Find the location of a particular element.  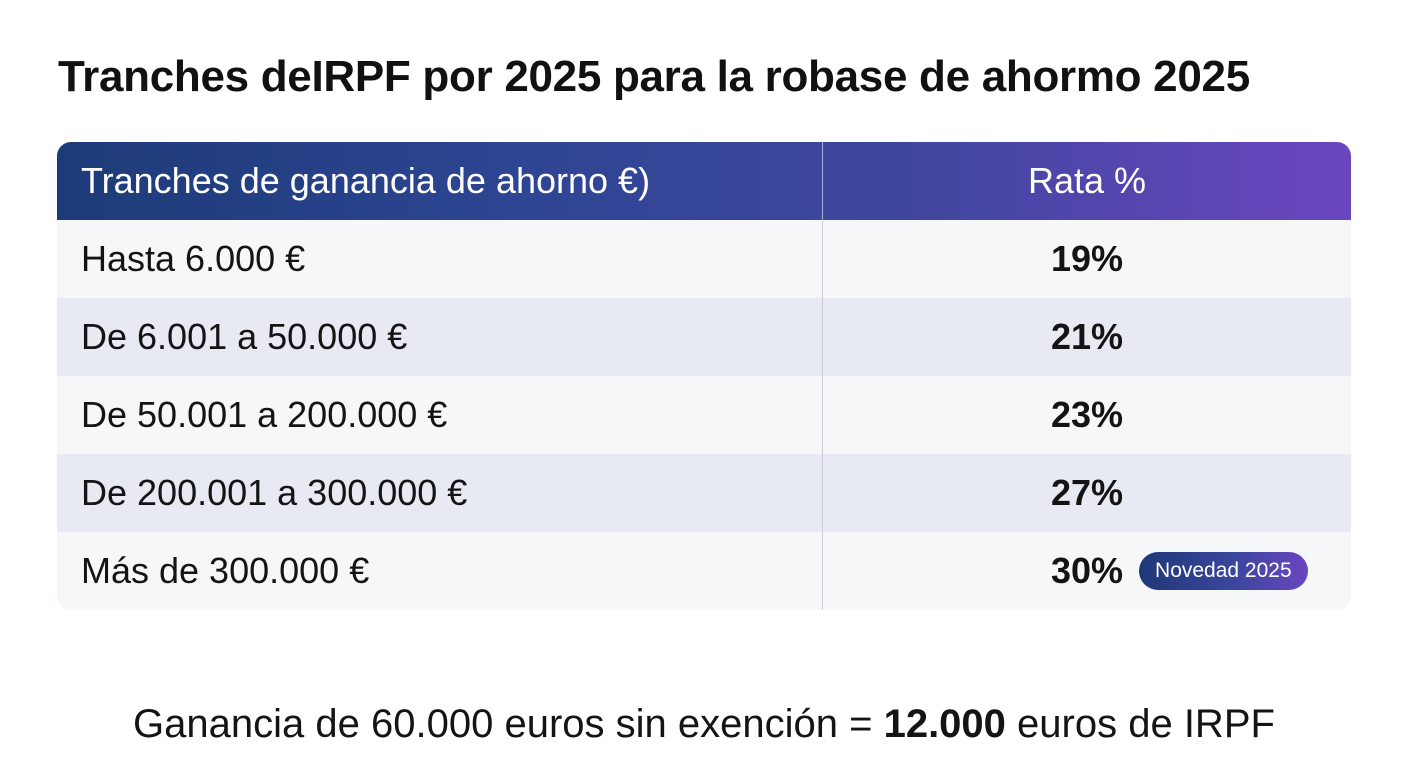

table-header: Tranches de ganancia de ahorno €) Rata % is located at coordinates (704, 181).